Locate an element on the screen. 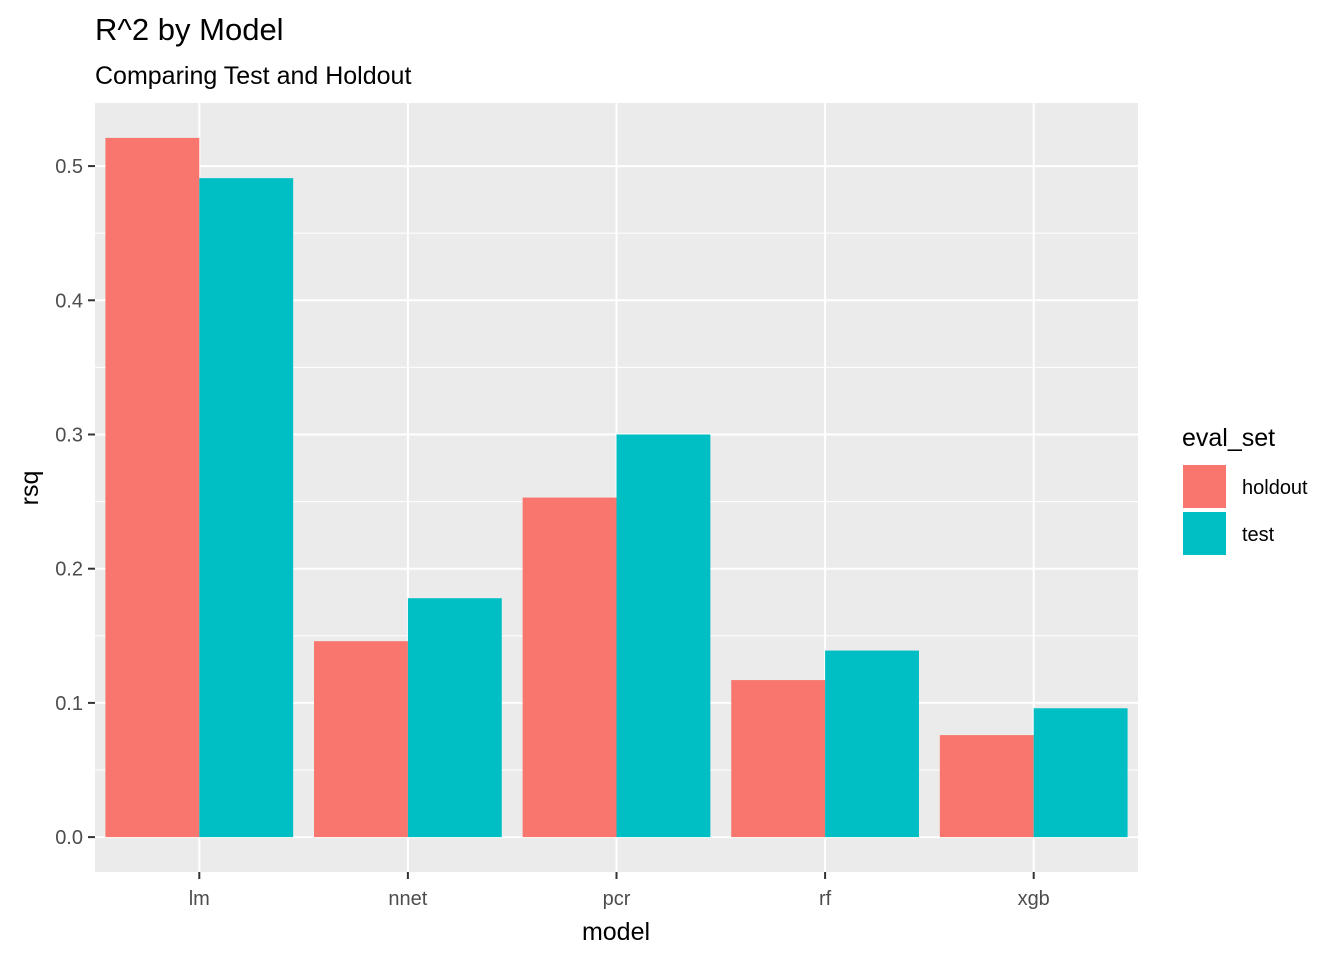 The image size is (1344, 960). bar-xgb-test is located at coordinates (1080, 773).